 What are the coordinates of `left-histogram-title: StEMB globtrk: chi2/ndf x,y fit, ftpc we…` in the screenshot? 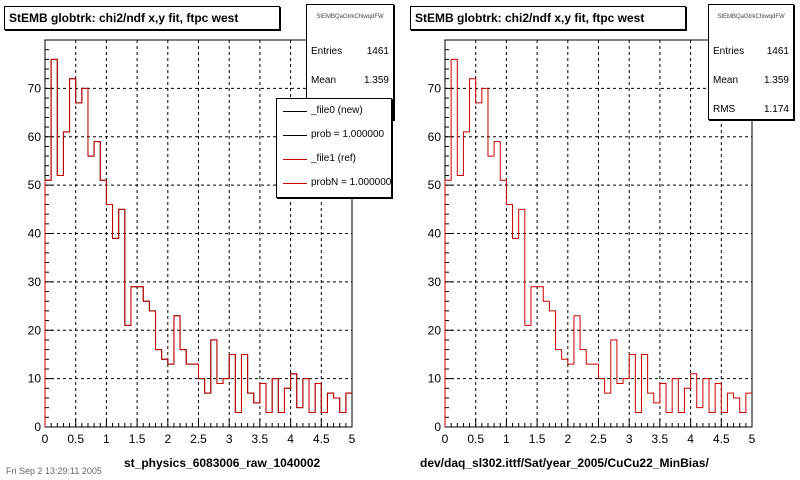 It's located at (142, 18).